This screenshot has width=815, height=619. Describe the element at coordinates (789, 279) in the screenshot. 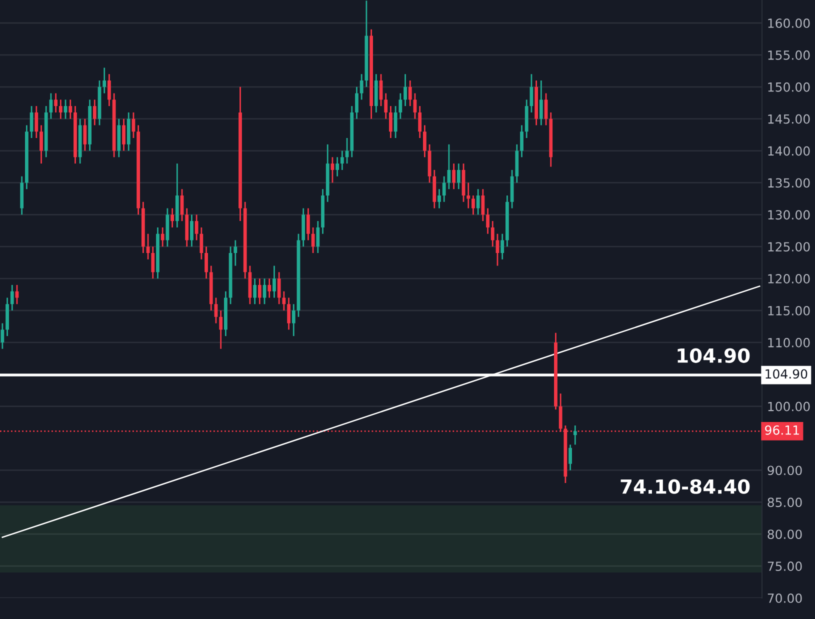

I see `y-tick-label: 120.00` at that location.